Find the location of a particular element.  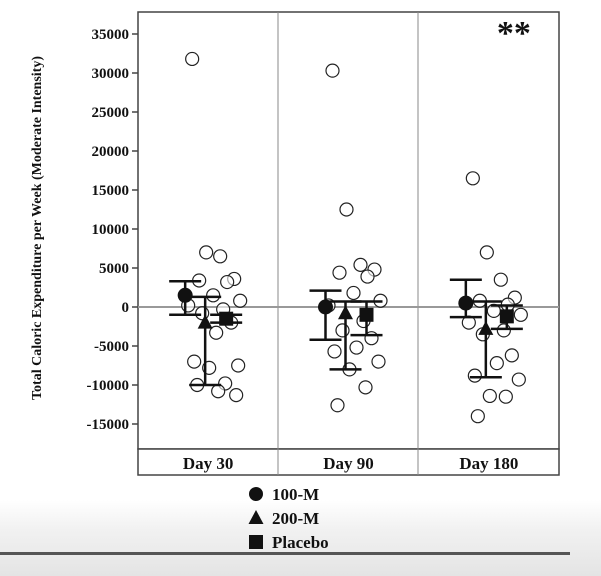

category-label: Day 90 is located at coordinates (348, 463).